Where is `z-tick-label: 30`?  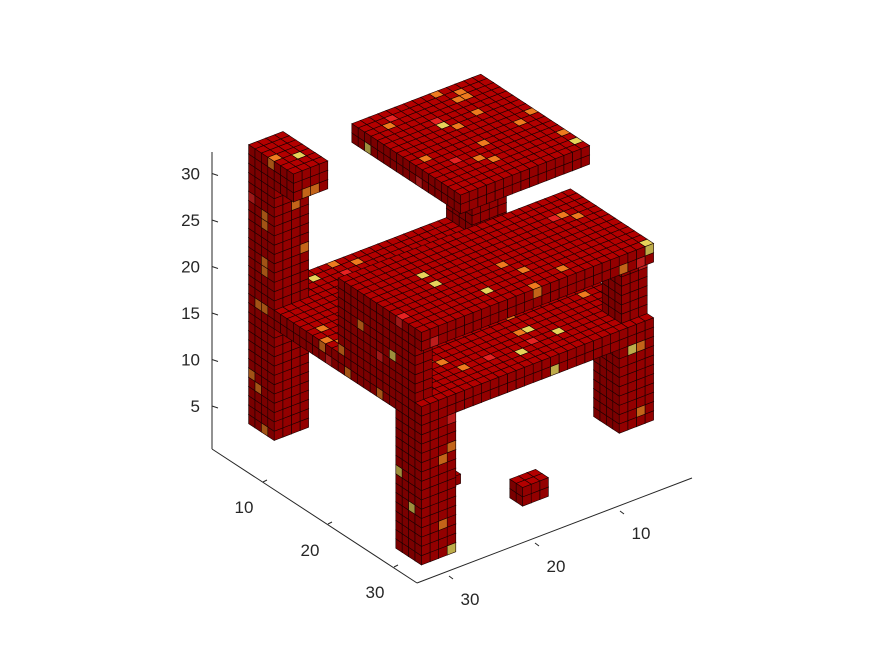
z-tick-label: 30 is located at coordinates (190, 174).